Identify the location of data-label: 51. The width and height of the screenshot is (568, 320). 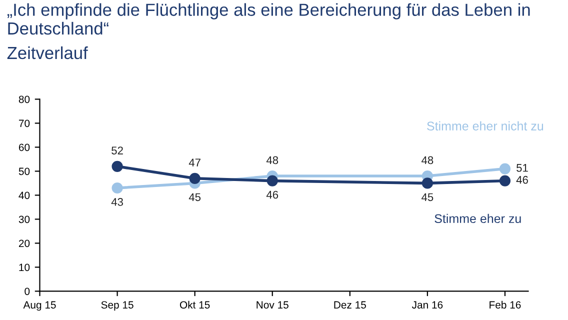
(522, 168).